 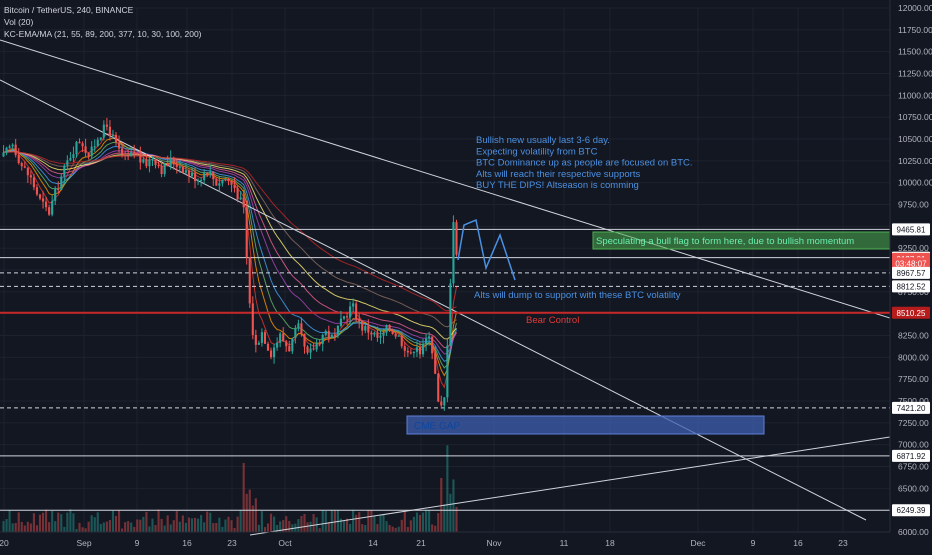 What do you see at coordinates (187, 543) in the screenshot?
I see `x-tick-label: 16` at bounding box center [187, 543].